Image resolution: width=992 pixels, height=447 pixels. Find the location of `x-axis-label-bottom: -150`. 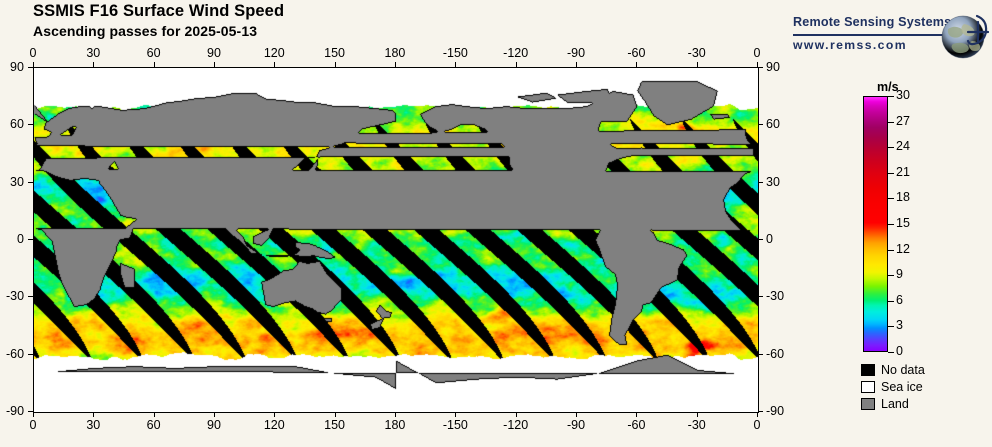

x-axis-label-bottom: -150 is located at coordinates (455, 425).